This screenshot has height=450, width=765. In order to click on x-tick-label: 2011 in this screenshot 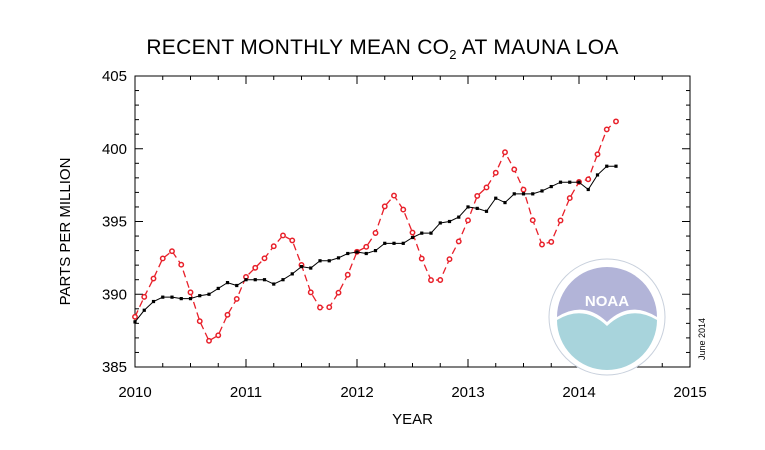, I will do `click(246, 392)`.